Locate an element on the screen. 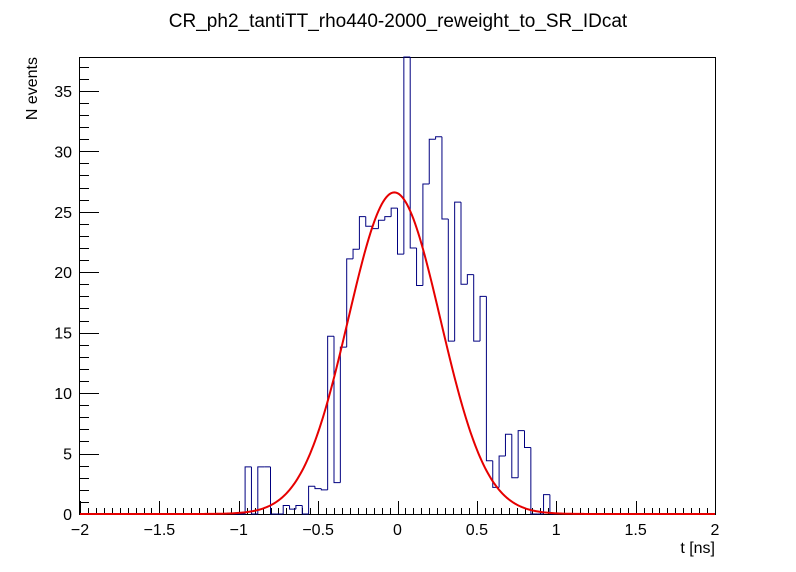 This screenshot has height=572, width=796. x-tick-label: −0.5 is located at coordinates (318, 530).